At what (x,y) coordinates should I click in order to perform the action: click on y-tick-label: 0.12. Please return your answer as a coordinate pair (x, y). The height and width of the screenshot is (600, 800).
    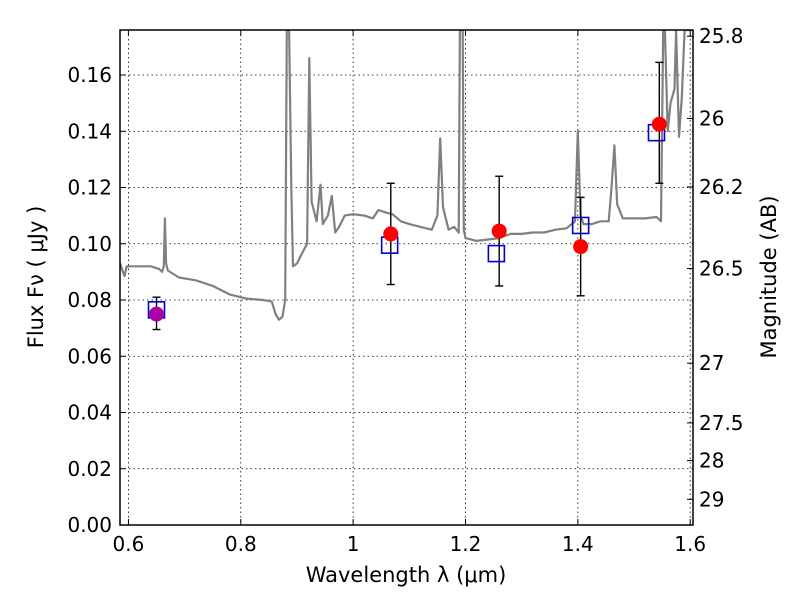
    Looking at the image, I should click on (89, 188).